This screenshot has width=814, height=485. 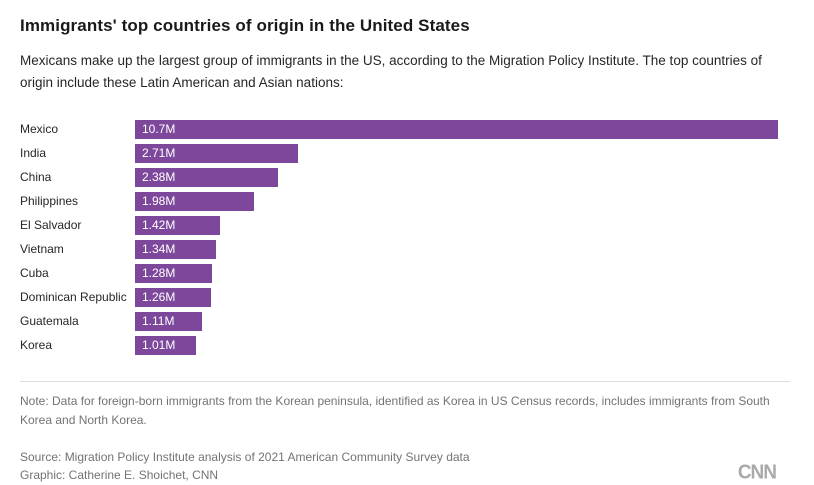 I want to click on bar-row: Dominican Republic 1.26M, so click(x=405, y=297).